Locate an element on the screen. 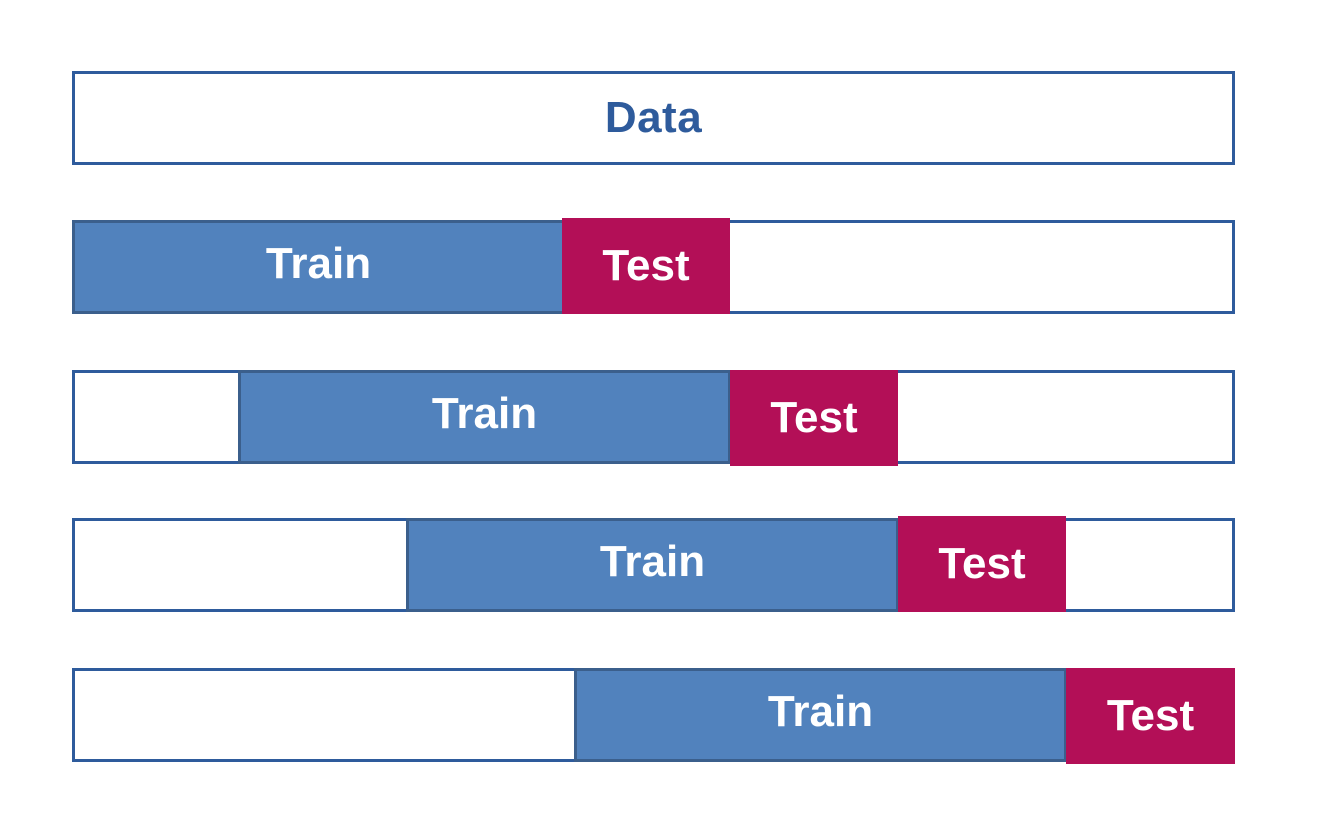 This screenshot has width=1334, height=828. fold-row-2: Train Test is located at coordinates (653, 418).